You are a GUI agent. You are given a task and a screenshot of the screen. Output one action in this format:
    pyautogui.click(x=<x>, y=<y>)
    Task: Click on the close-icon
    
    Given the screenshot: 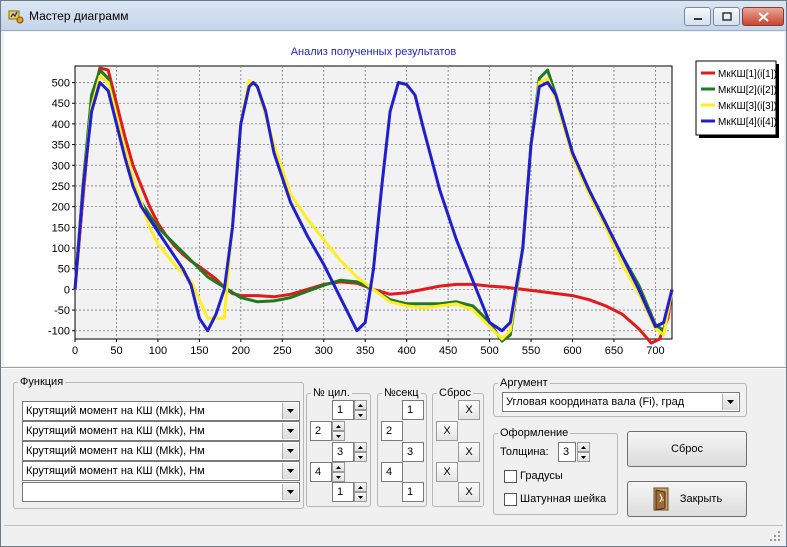 What is the action you would take?
    pyautogui.click(x=763, y=16)
    